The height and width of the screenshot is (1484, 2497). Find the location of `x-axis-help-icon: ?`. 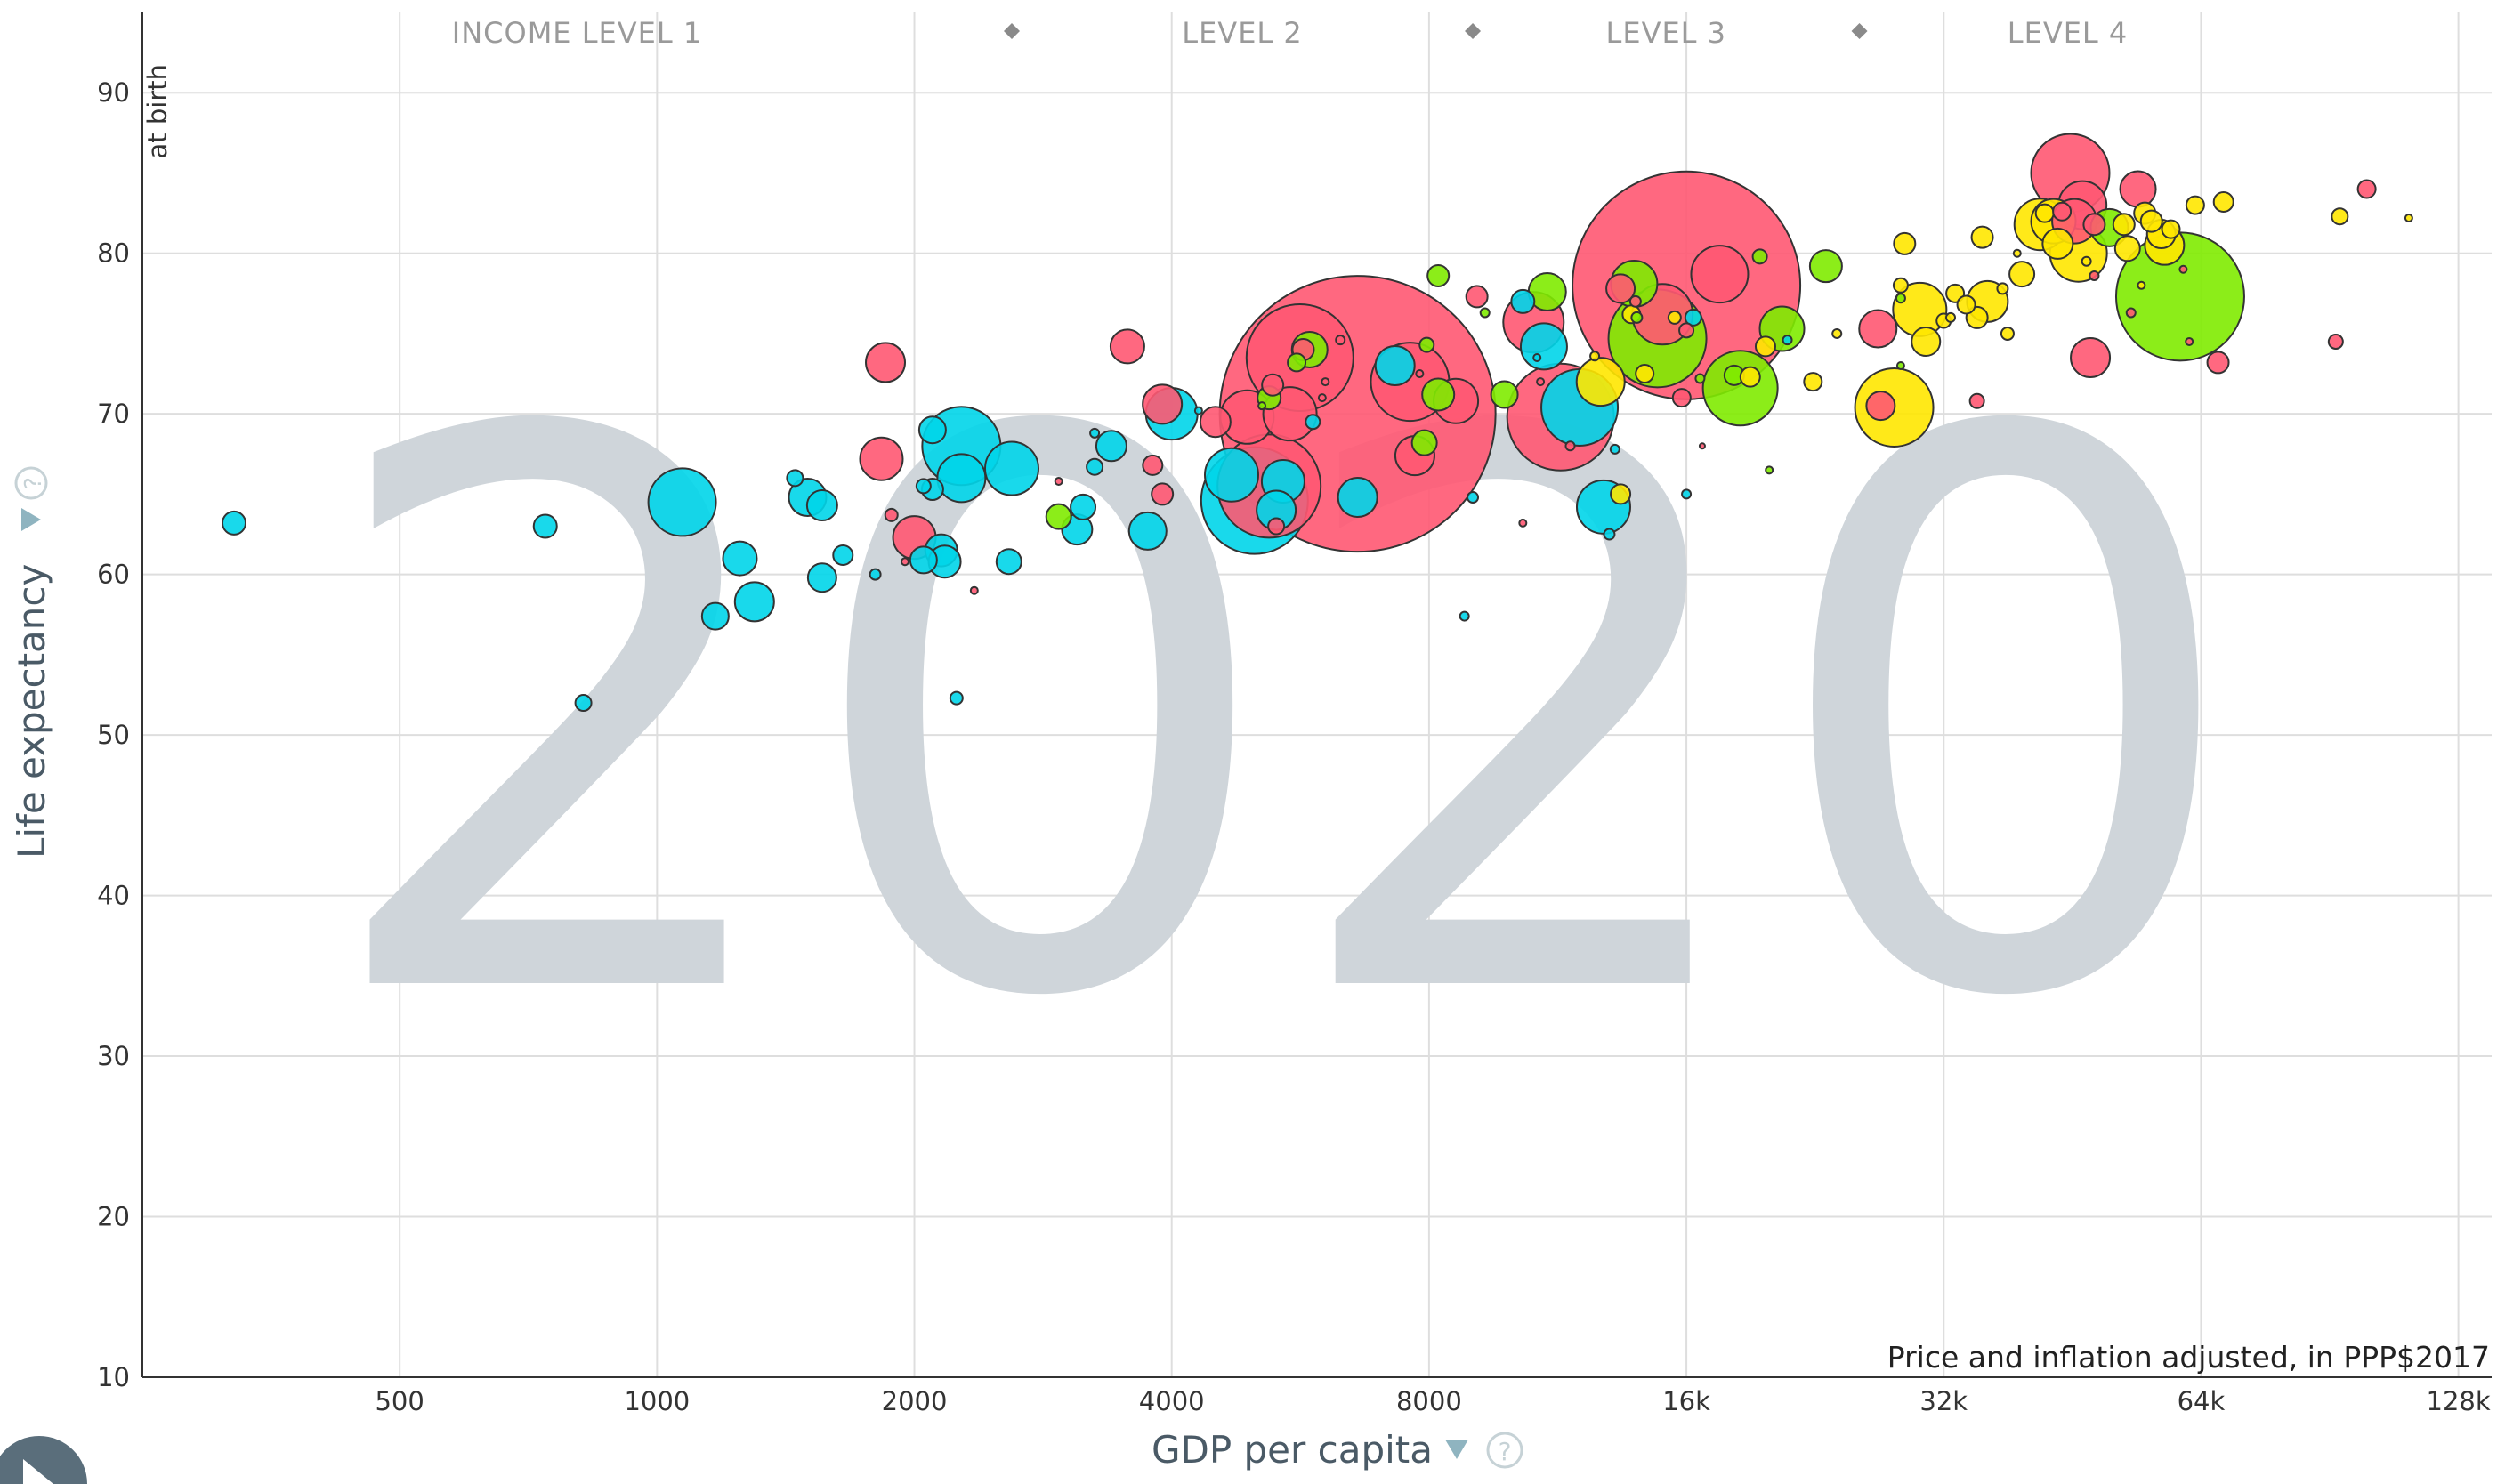

x-axis-help-icon: ? is located at coordinates (1505, 1450).